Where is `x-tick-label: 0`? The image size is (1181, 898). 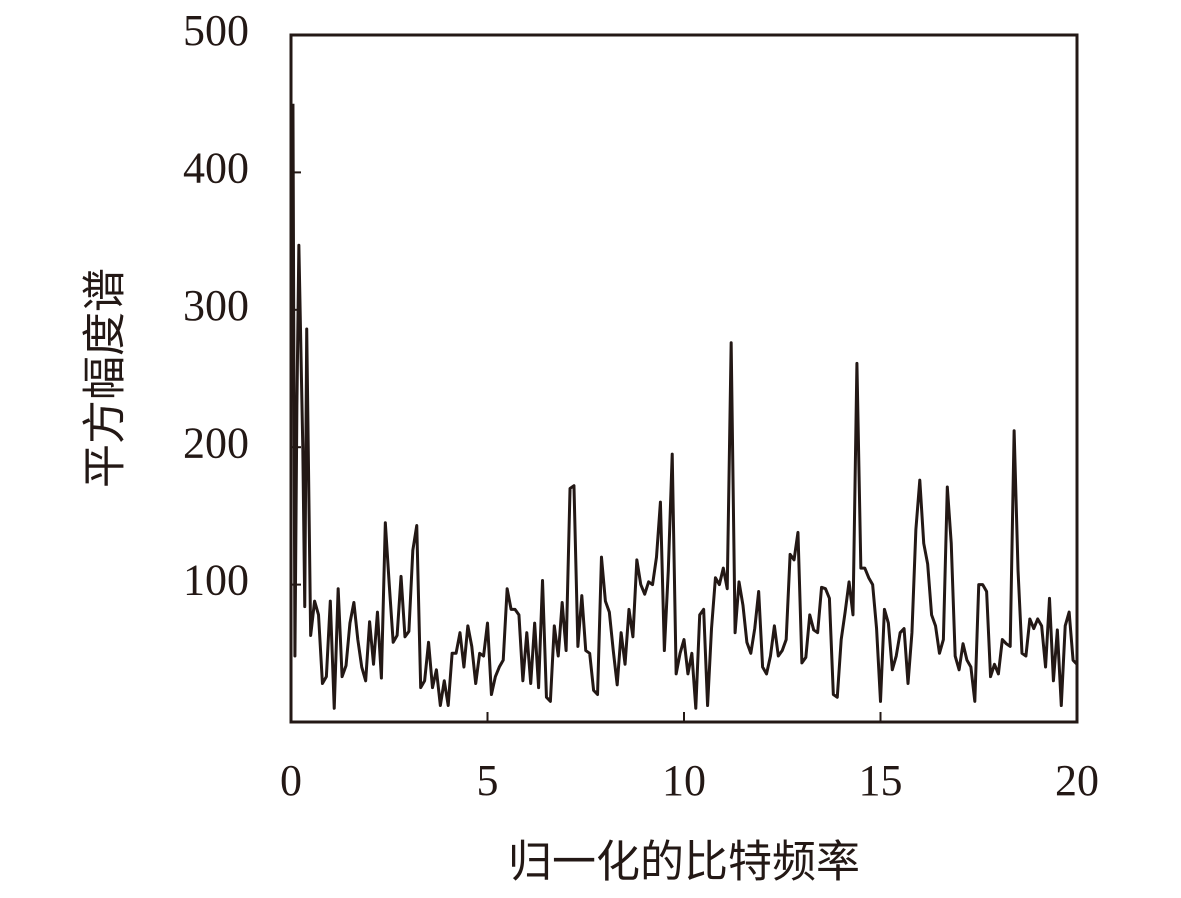
x-tick-label: 0 is located at coordinates (291, 780).